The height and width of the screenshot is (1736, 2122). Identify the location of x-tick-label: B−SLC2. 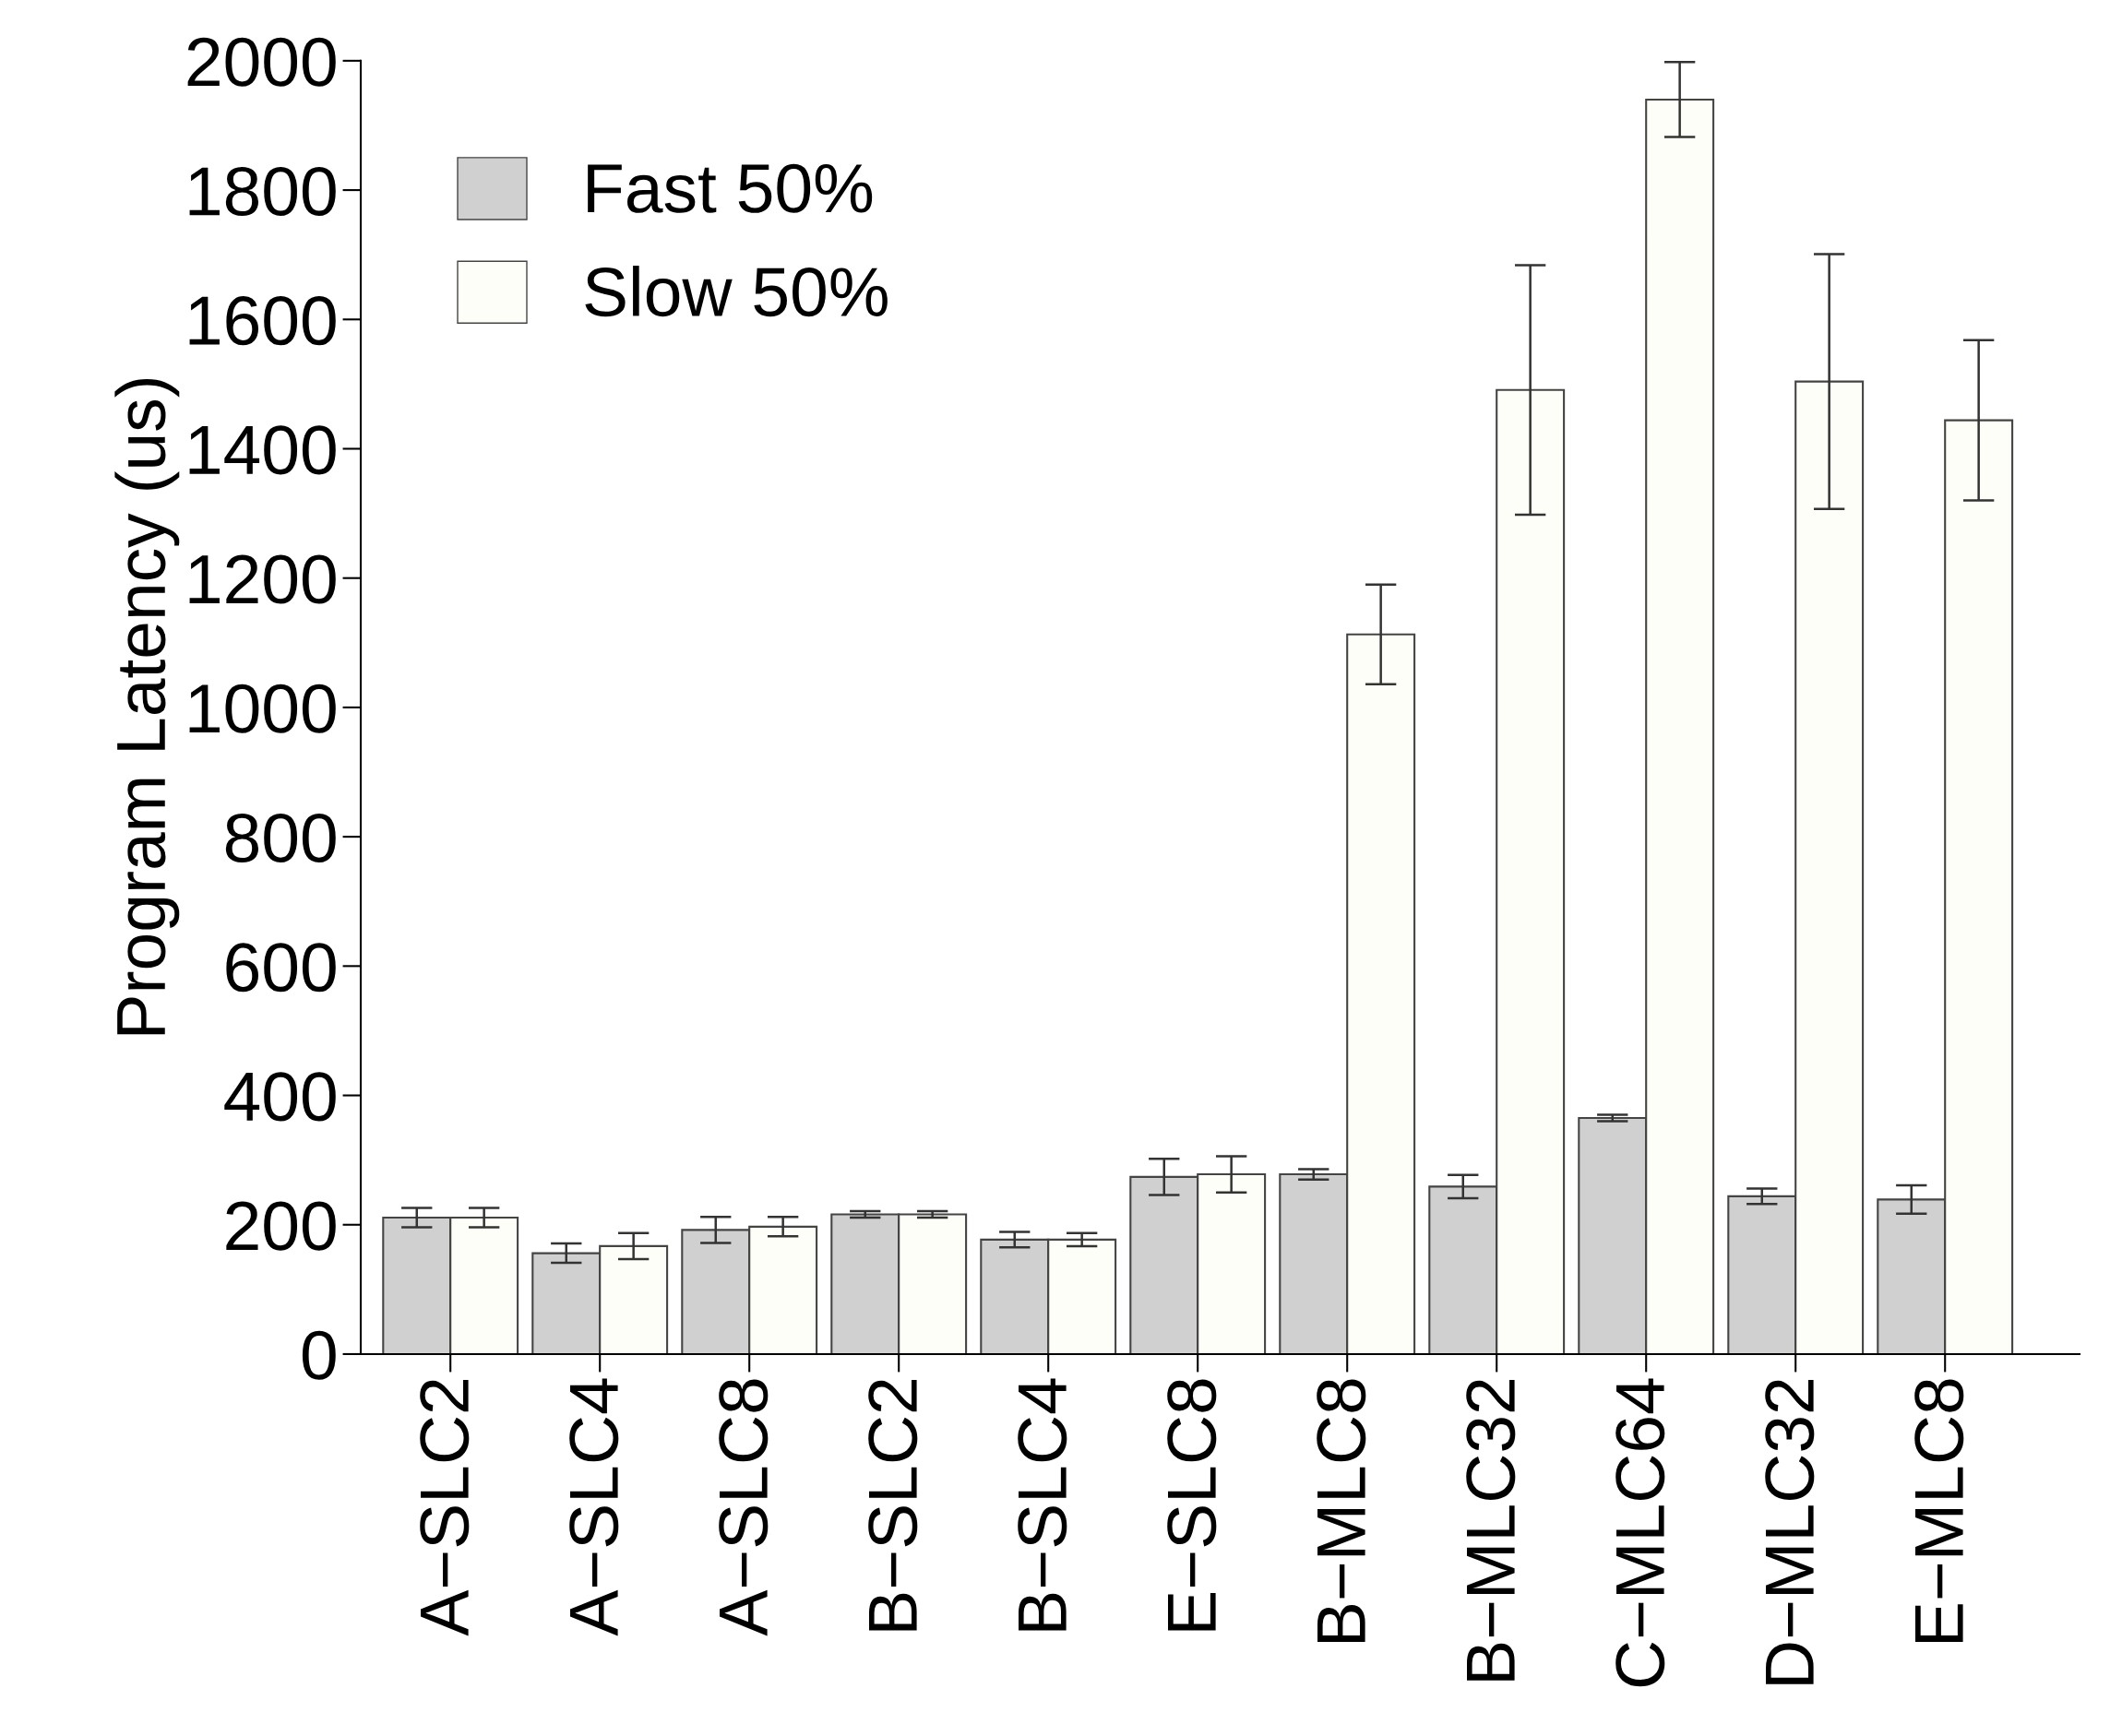
(893, 1505).